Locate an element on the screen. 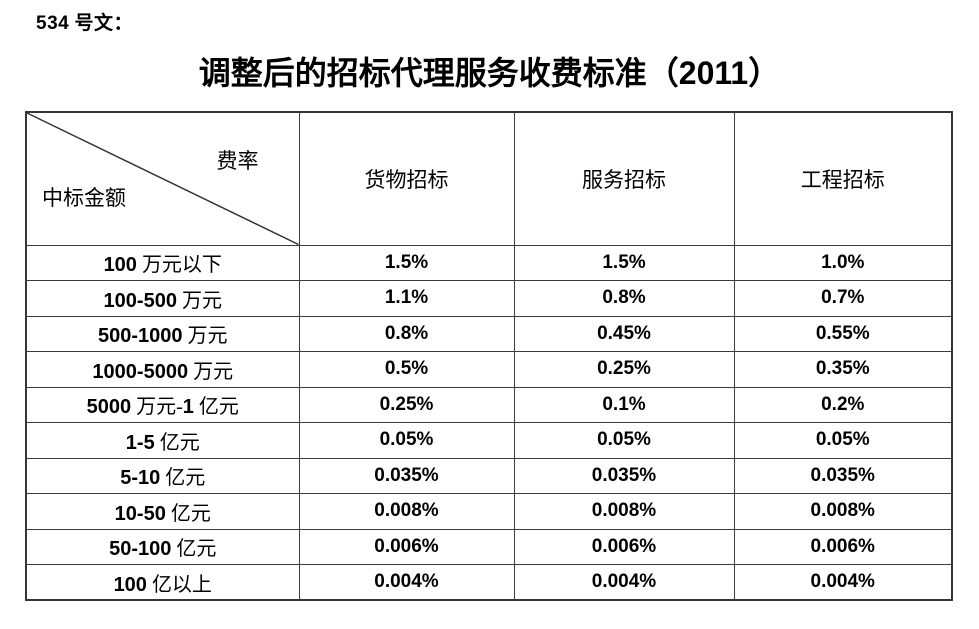  amount-cell: 1-5 亿元 is located at coordinates (162, 440).